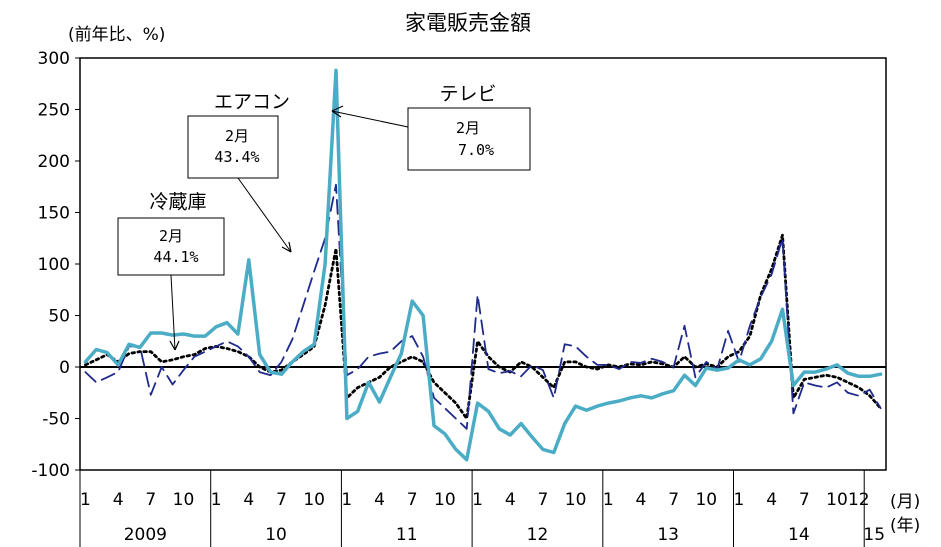 This screenshot has width=941, height=547. What do you see at coordinates (407, 535) in the screenshot?
I see `x-year-label: 11` at bounding box center [407, 535].